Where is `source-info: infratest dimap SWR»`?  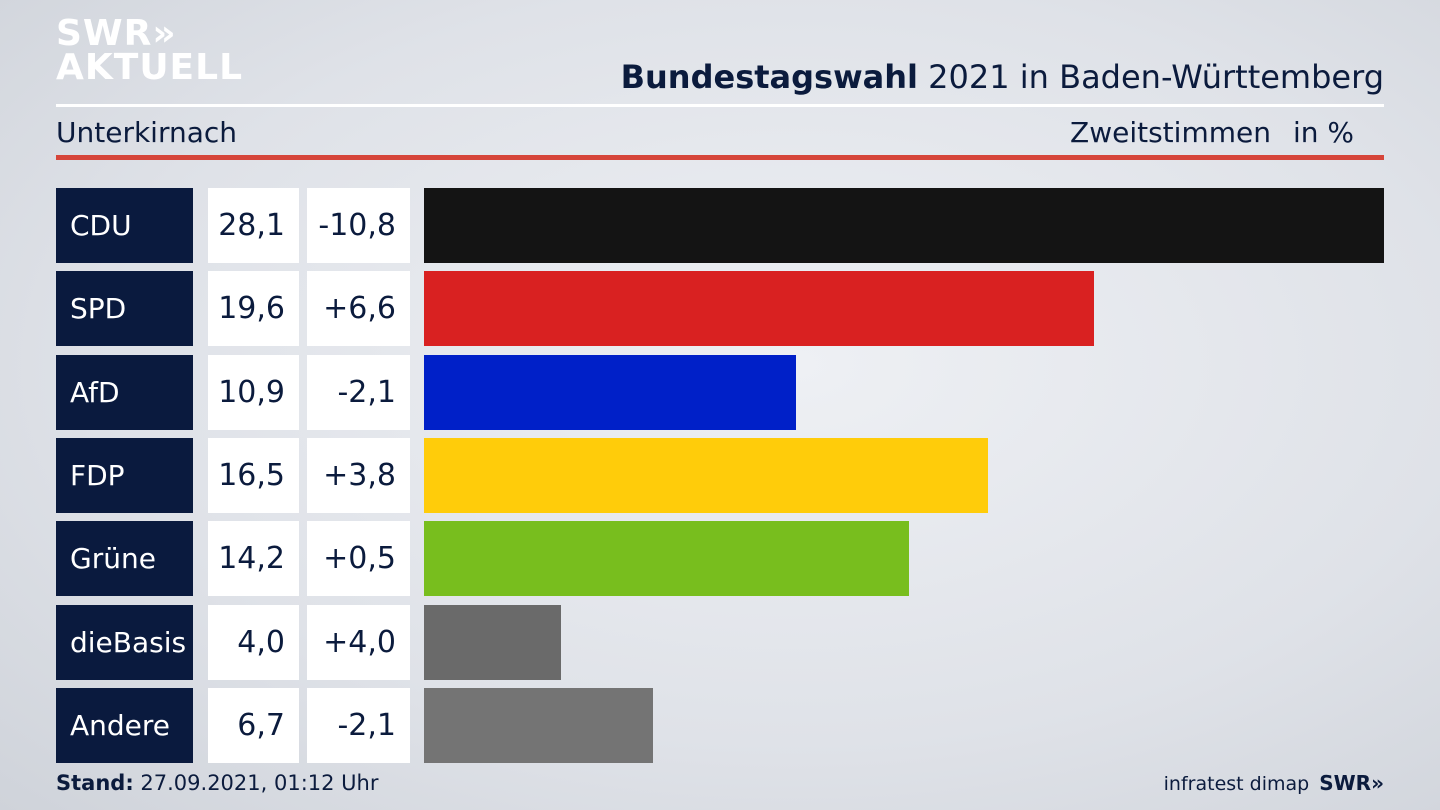
source-info: infratest dimap SWR» is located at coordinates (1274, 783).